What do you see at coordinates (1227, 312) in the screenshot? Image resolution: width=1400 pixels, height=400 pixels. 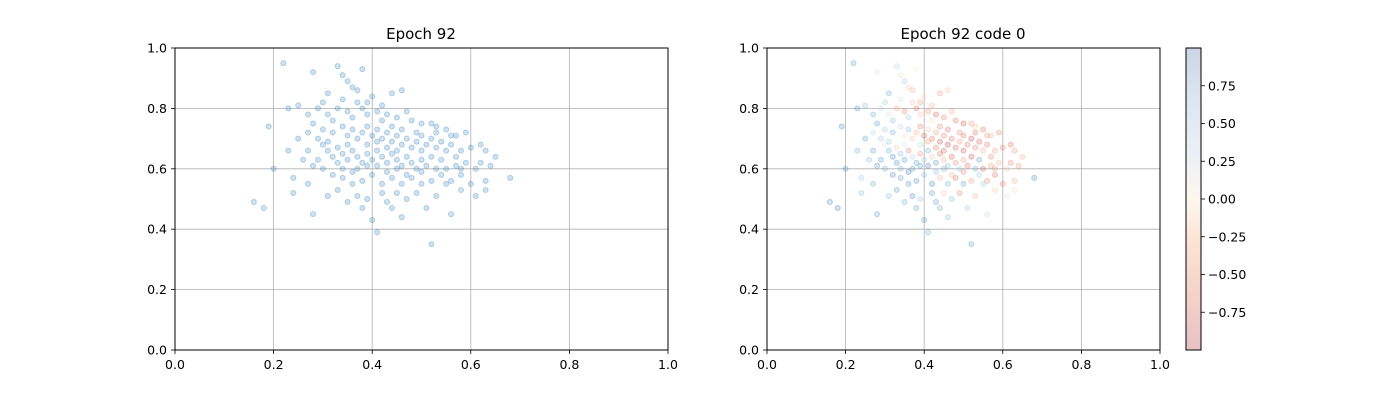 I see `colorbar-tick-label: −0.75` at bounding box center [1227, 312].